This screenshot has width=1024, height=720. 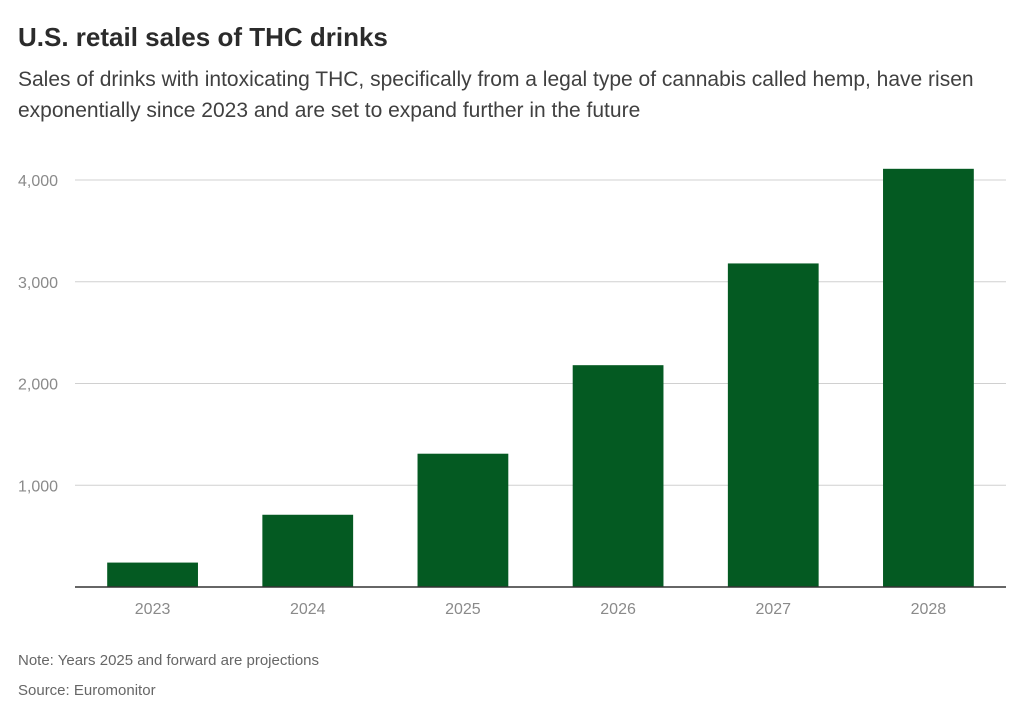 What do you see at coordinates (152, 574) in the screenshot?
I see `bar-2023` at bounding box center [152, 574].